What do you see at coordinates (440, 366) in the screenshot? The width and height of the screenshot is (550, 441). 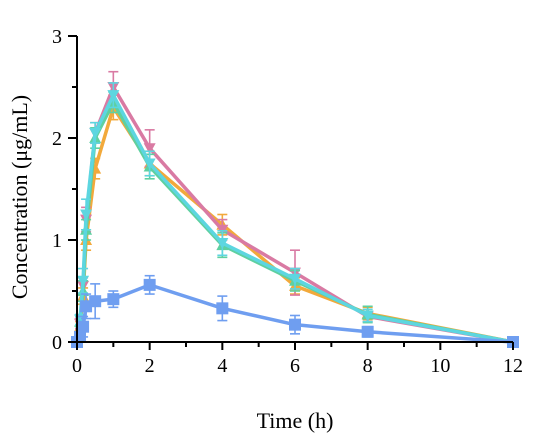 I see `x-tick-label: 10` at bounding box center [440, 366].